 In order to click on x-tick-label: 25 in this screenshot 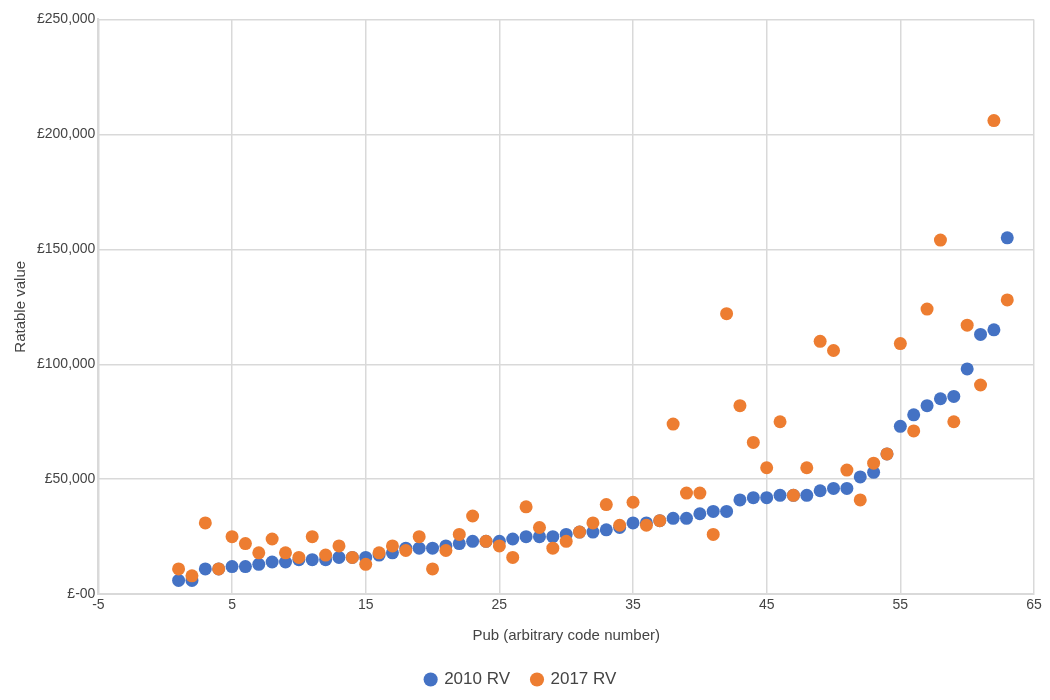, I will do `click(499, 604)`.